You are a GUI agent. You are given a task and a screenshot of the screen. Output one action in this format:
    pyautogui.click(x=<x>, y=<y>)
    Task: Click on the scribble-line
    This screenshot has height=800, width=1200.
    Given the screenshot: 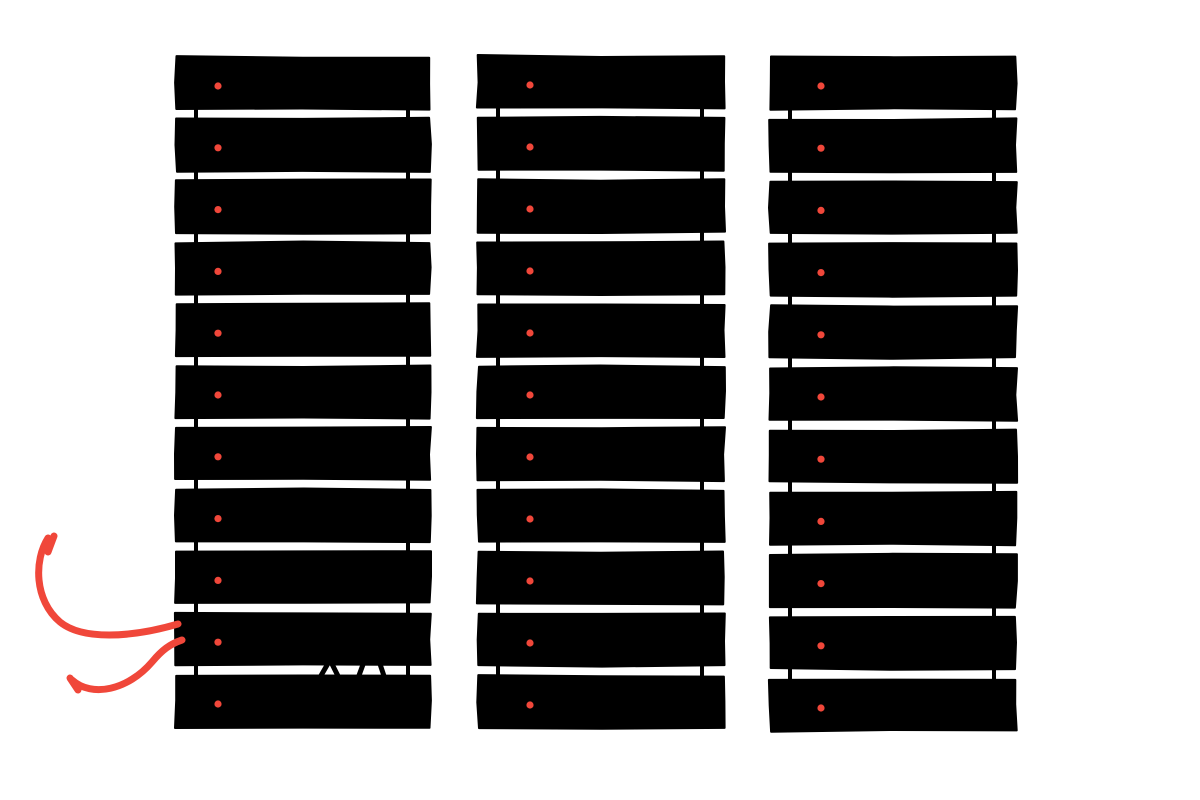 What is the action you would take?
    pyautogui.click(x=368, y=576)
    